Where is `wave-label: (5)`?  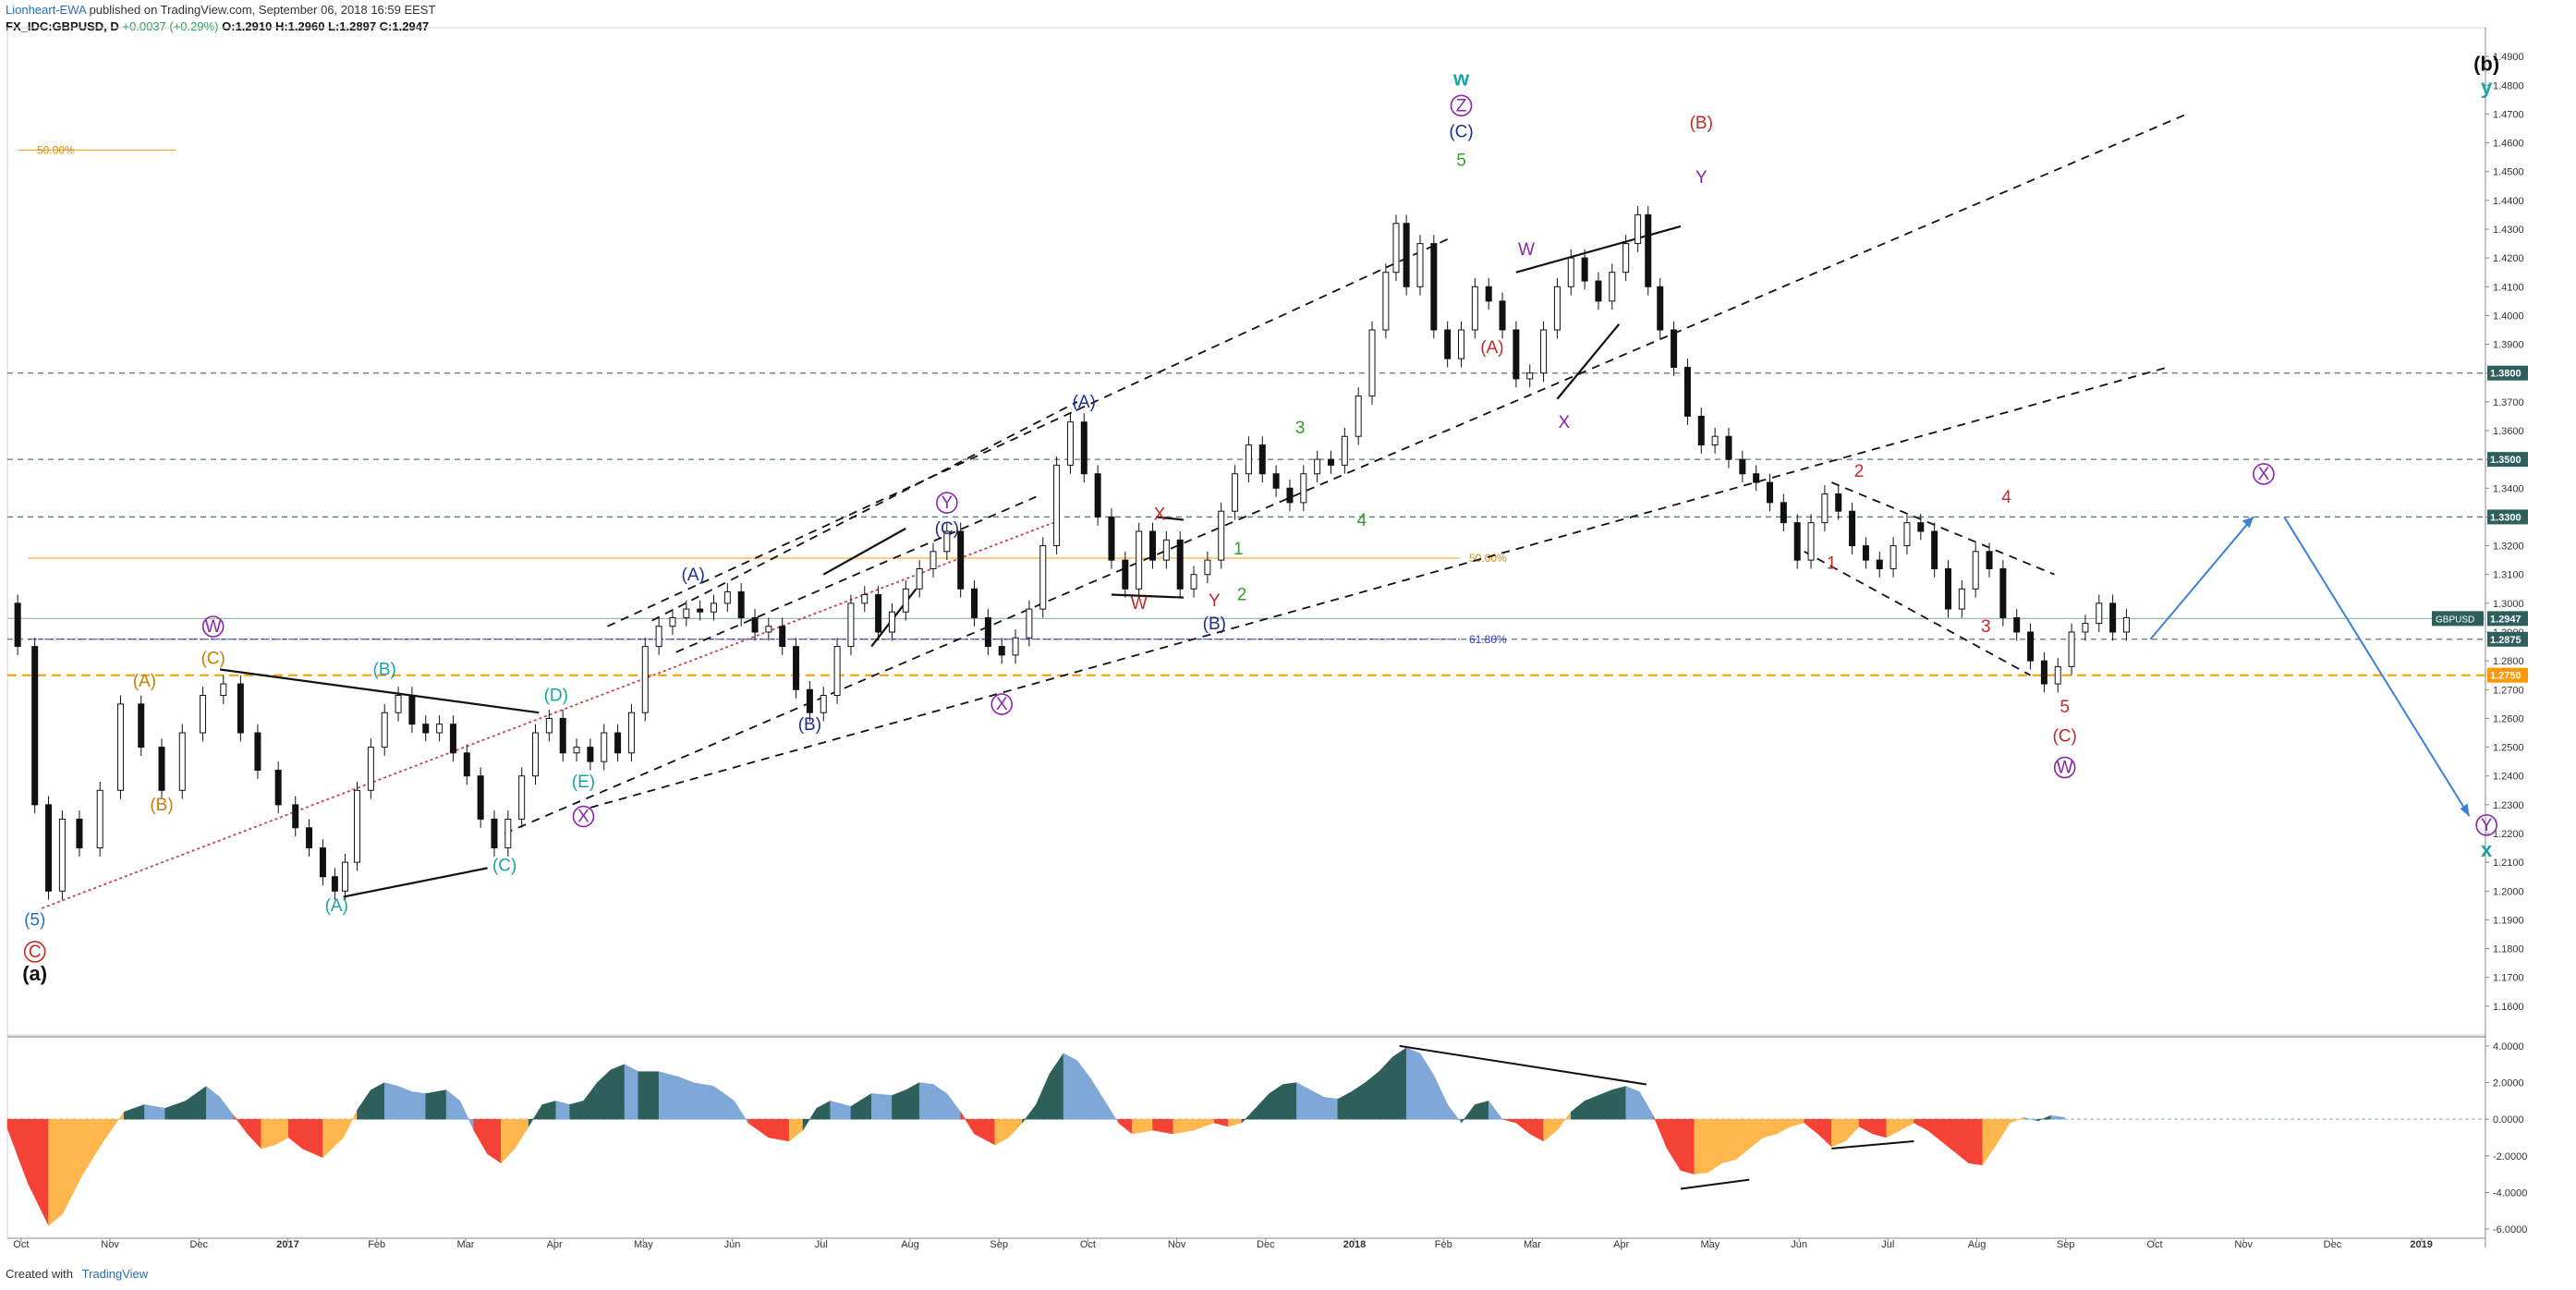 wave-label: (5) is located at coordinates (34, 921).